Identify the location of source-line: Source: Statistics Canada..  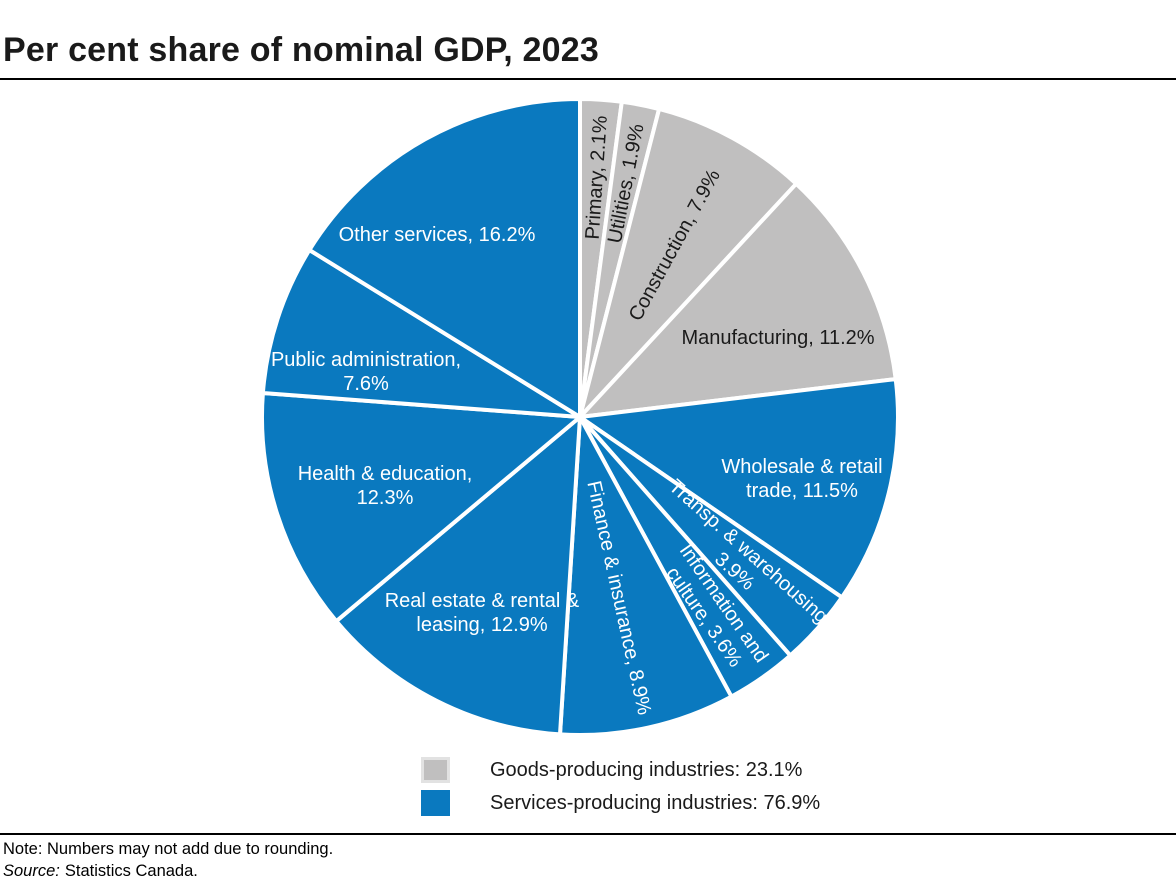
(100, 871).